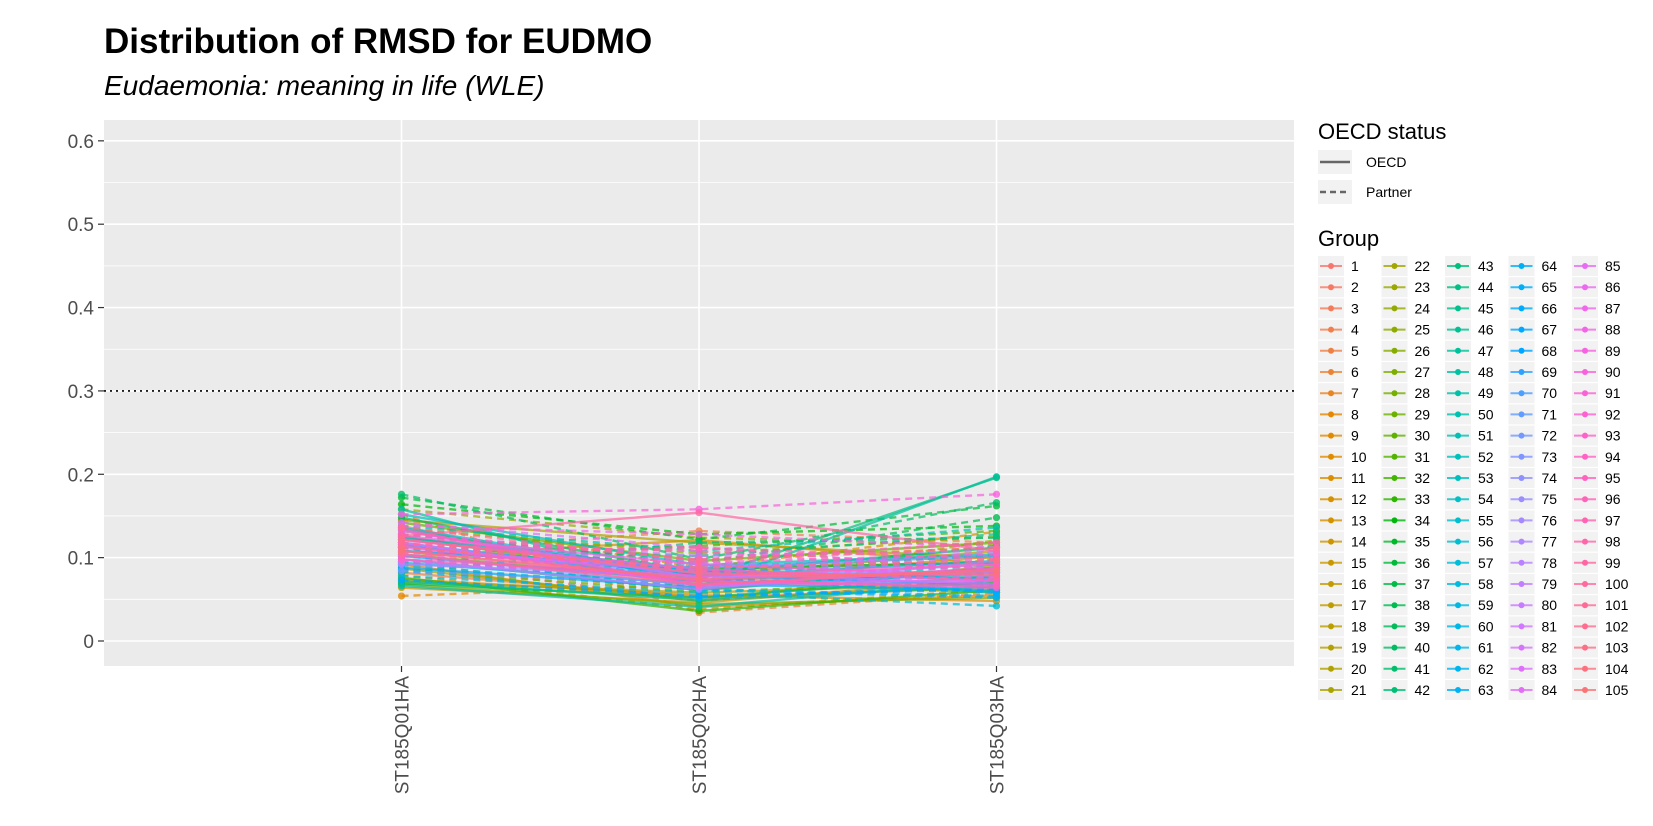  I want to click on legend-group-label: 4, so click(1355, 330).